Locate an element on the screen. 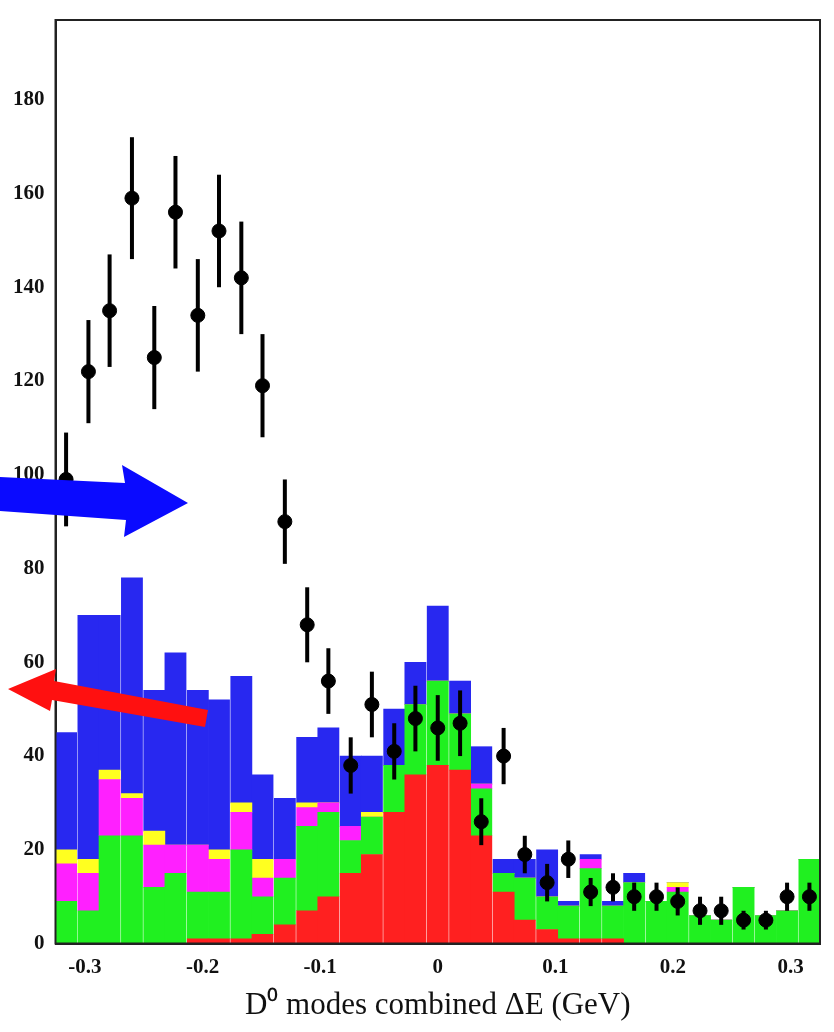 Image resolution: width=834 pixels, height=1032 pixels. x-tick-label: 0 is located at coordinates (437, 965).